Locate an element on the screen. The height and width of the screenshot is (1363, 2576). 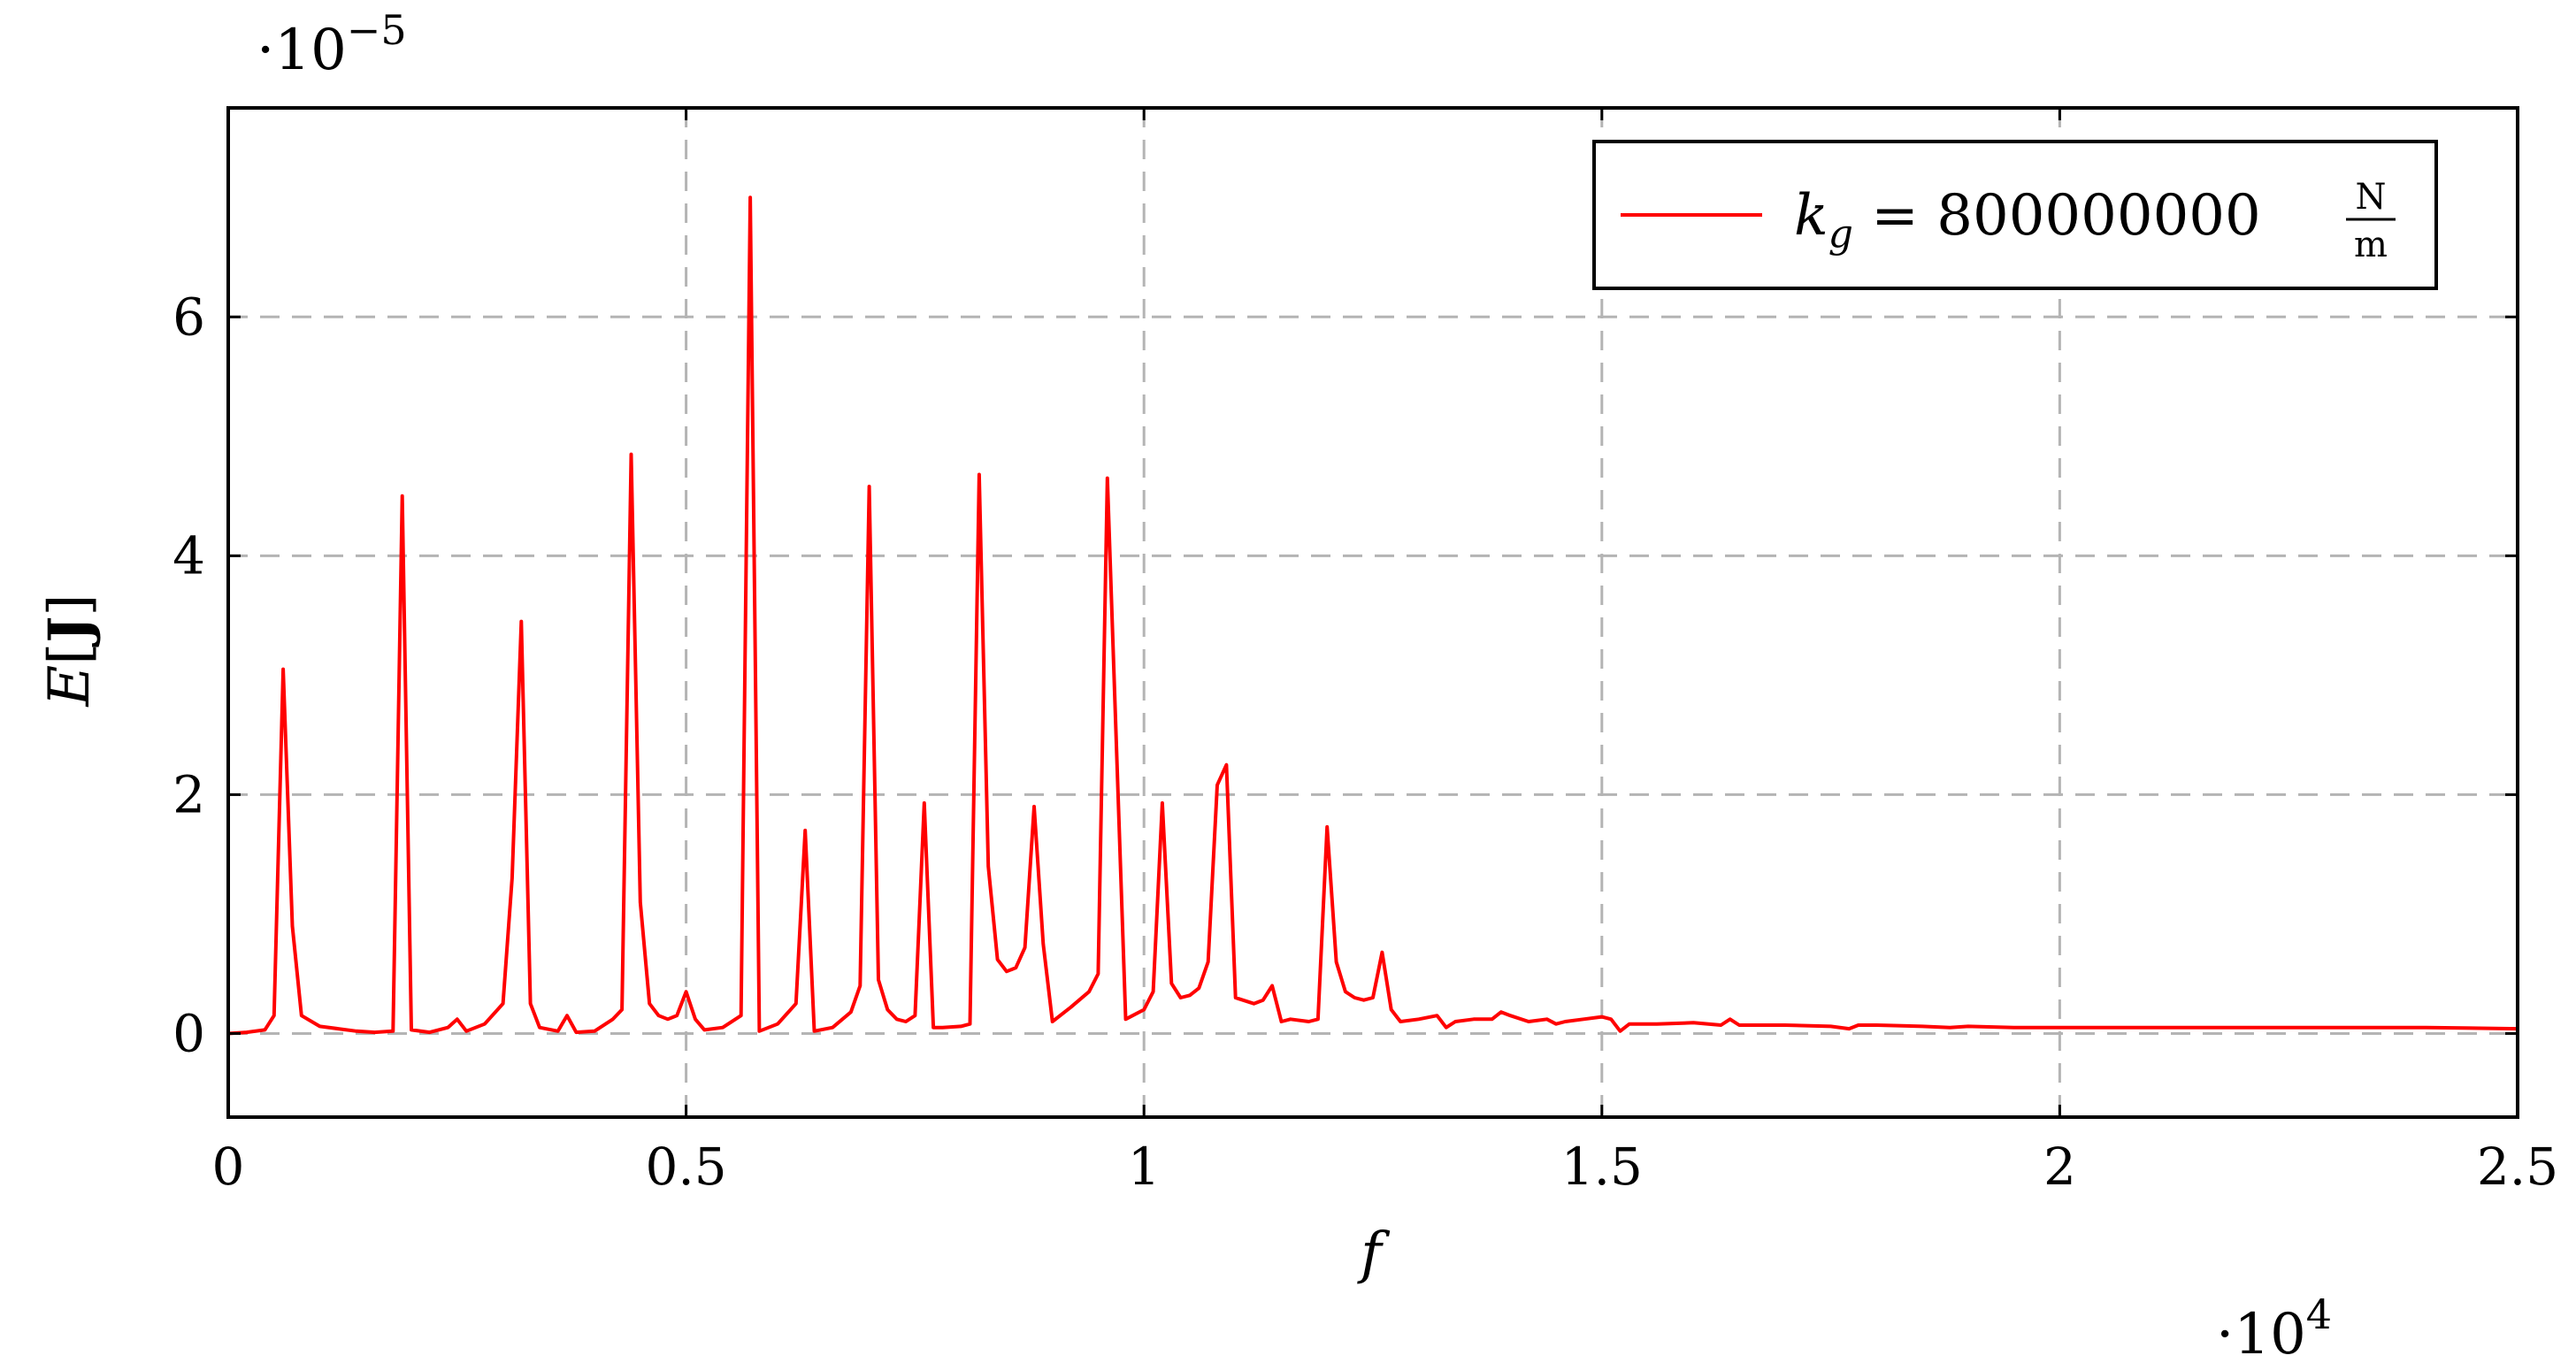
x-axis-label: f is located at coordinates (1374, 1253).